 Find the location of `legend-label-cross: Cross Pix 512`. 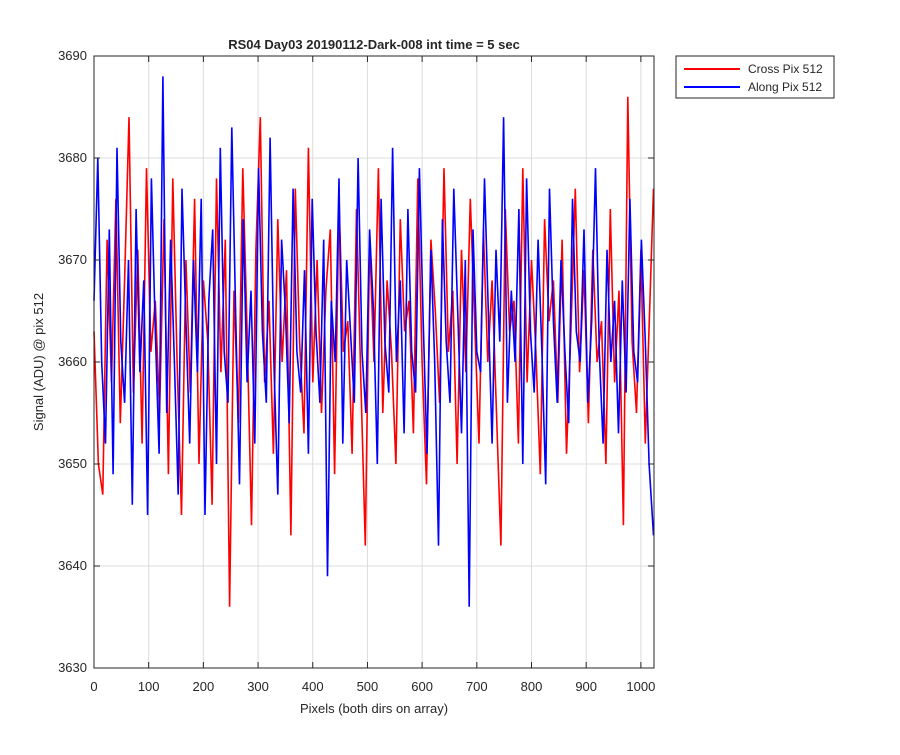

legend-label-cross: Cross Pix 512 is located at coordinates (785, 69).